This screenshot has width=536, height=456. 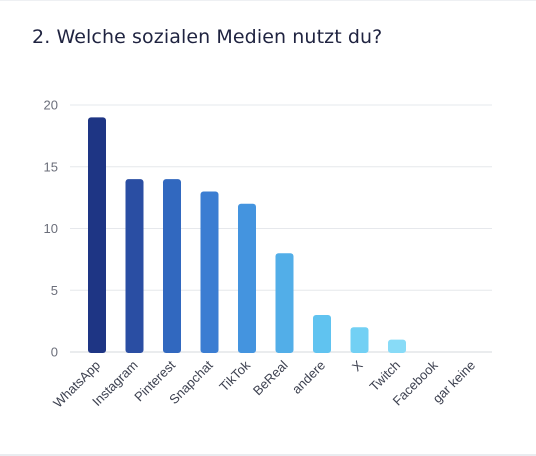 I want to click on bar-x, so click(x=359, y=340).